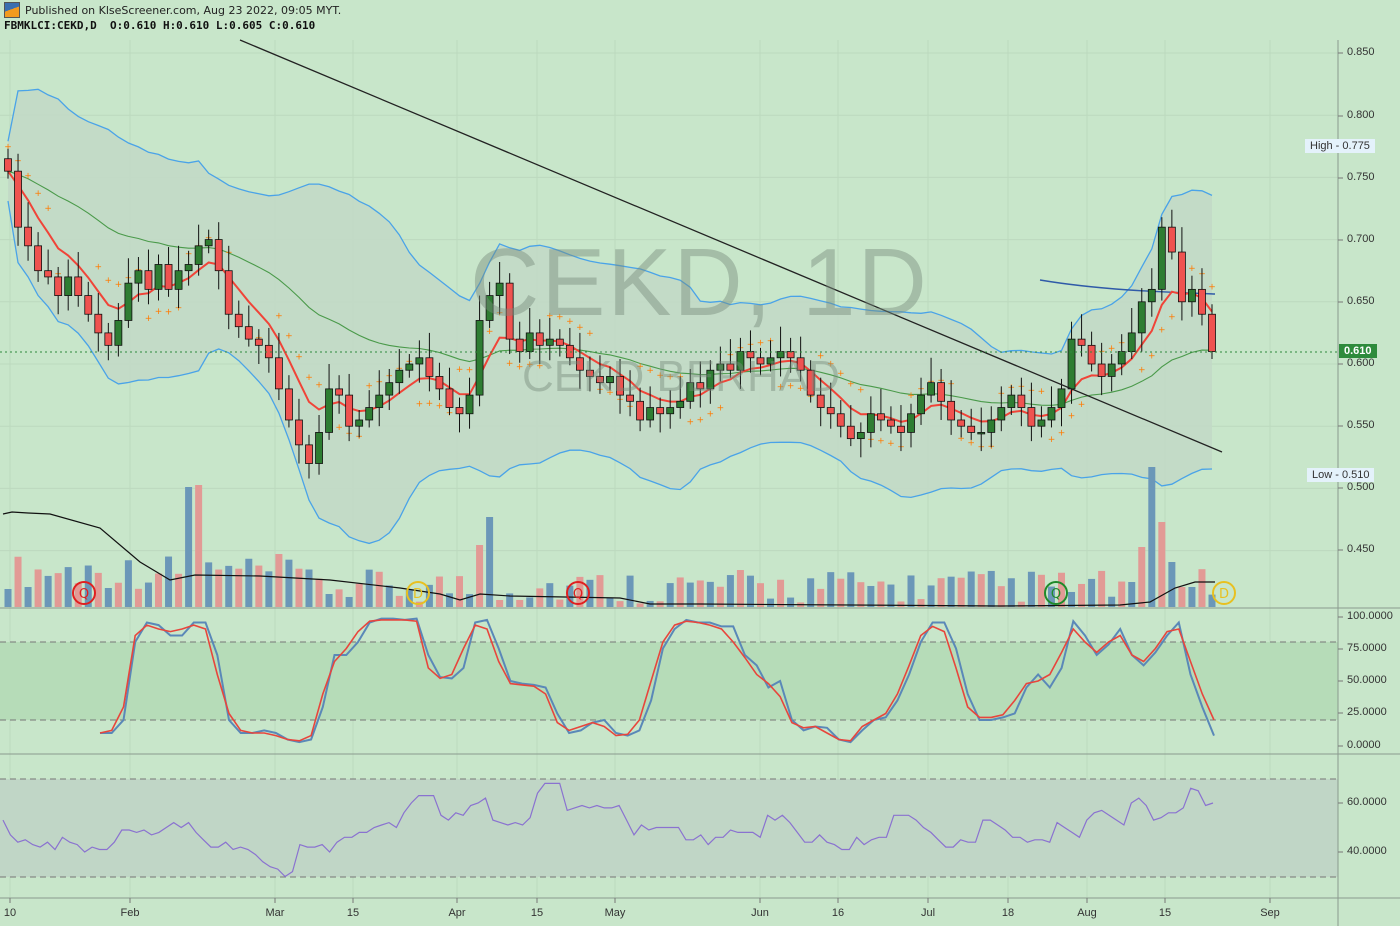  What do you see at coordinates (1087, 913) in the screenshot?
I see `time-tick: Aug` at bounding box center [1087, 913].